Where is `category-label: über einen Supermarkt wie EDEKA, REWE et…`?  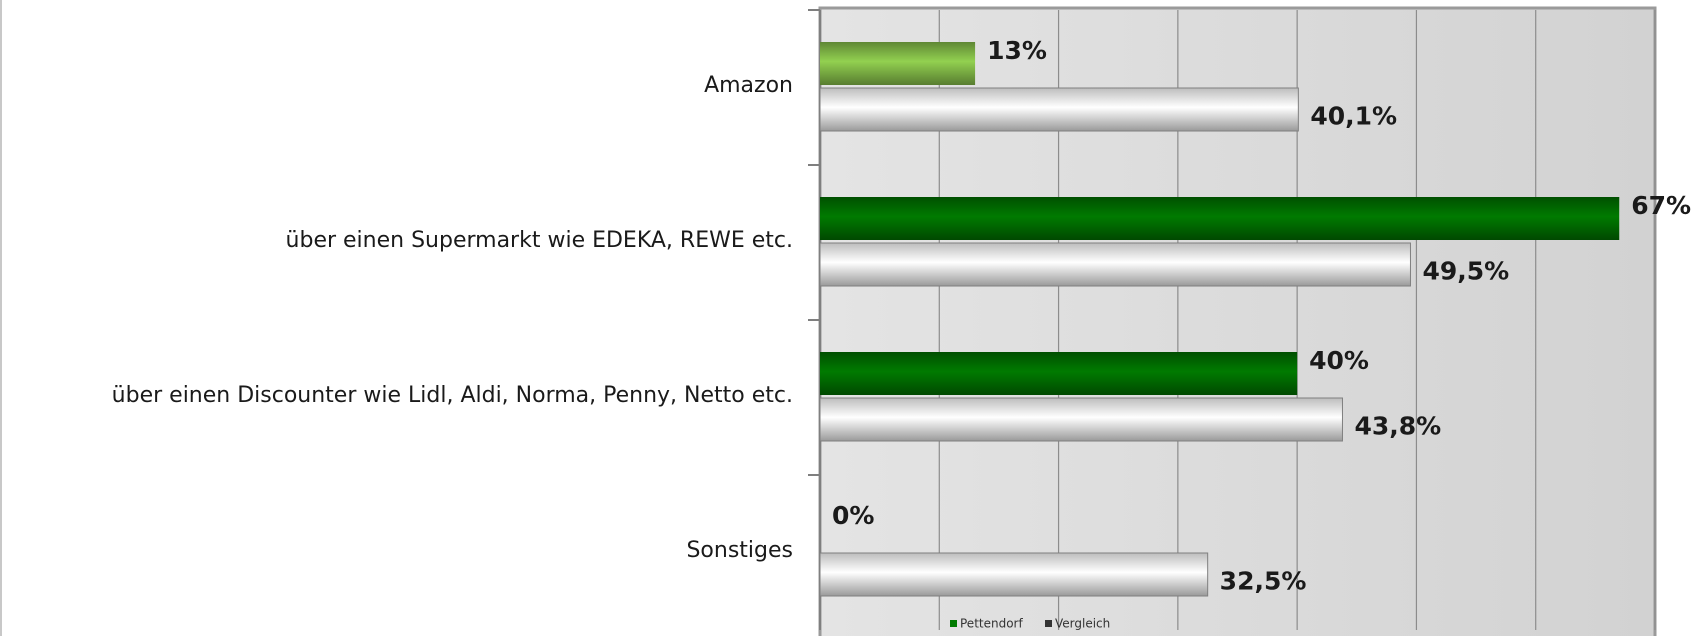 category-label: über einen Supermarkt wie EDEKA, REWE et… is located at coordinates (539, 240).